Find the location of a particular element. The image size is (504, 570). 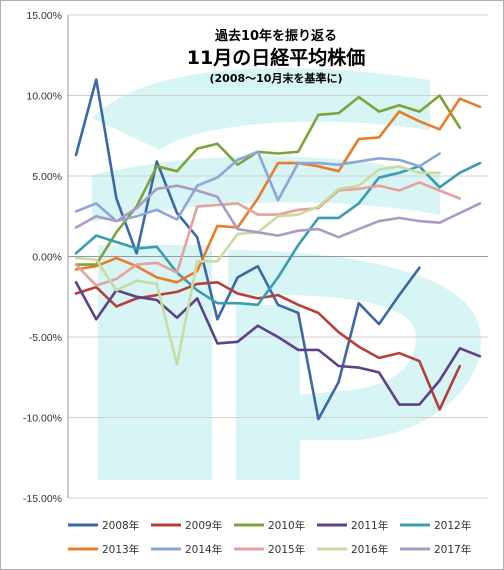

title-line-3: (2008～10月末を基準に) is located at coordinates (276, 78).